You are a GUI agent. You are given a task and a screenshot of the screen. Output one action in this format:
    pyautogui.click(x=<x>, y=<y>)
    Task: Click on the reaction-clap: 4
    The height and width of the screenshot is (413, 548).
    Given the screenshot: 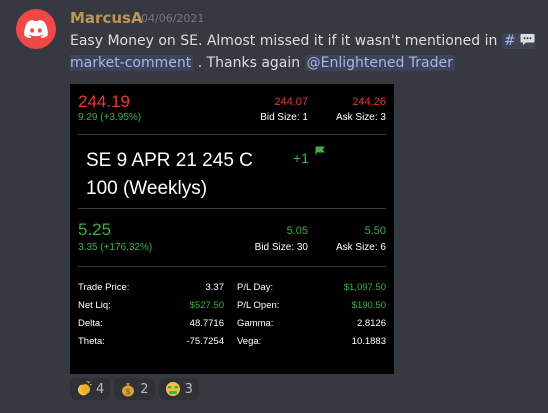 What is the action you would take?
    pyautogui.click(x=90, y=389)
    